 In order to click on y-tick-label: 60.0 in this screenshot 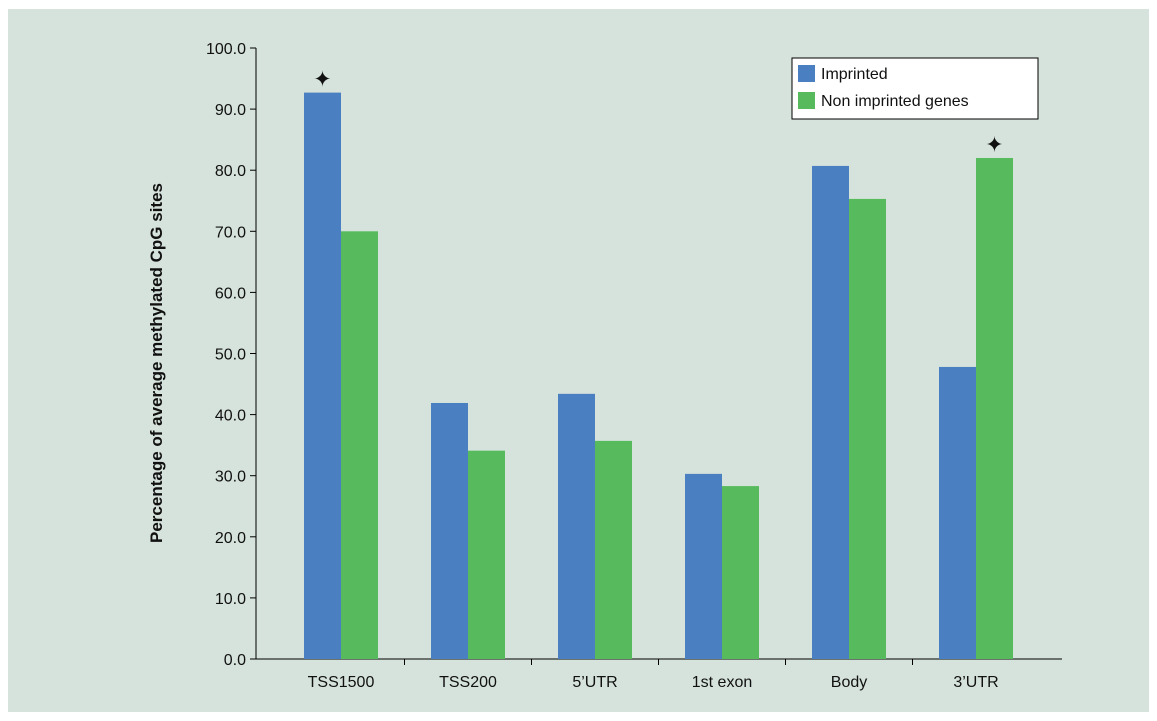, I will do `click(230, 293)`.